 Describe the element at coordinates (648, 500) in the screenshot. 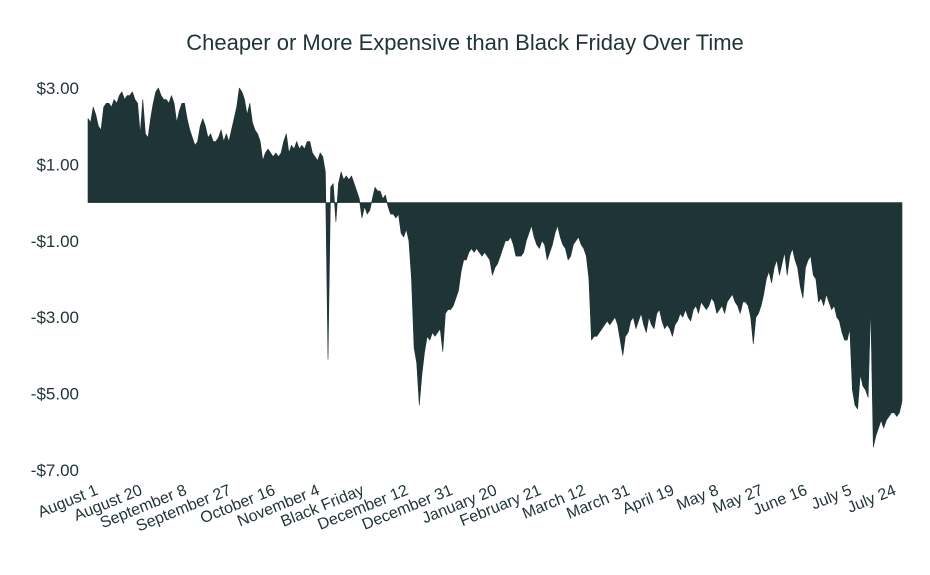

I see `x-tick-label: April 19` at that location.